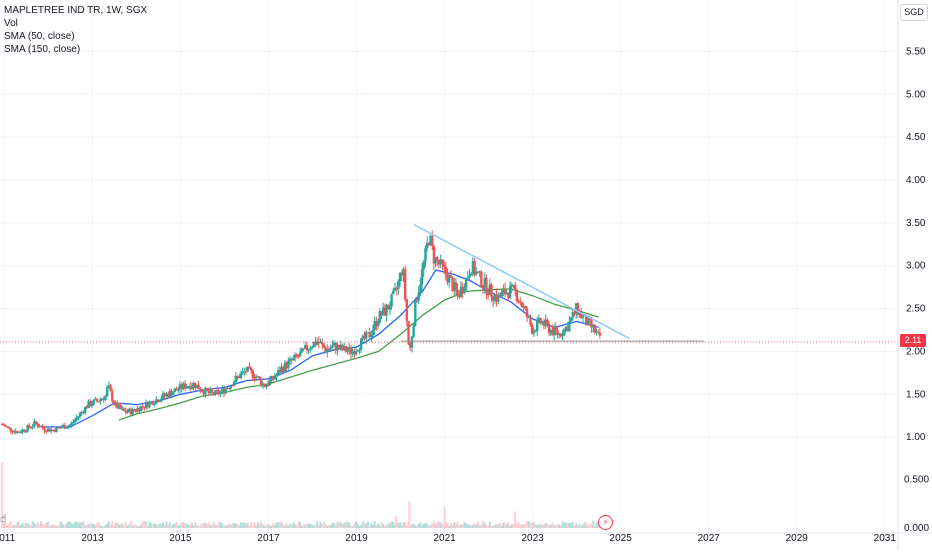  What do you see at coordinates (914, 12) in the screenshot?
I see `currency-badge: SGD` at bounding box center [914, 12].